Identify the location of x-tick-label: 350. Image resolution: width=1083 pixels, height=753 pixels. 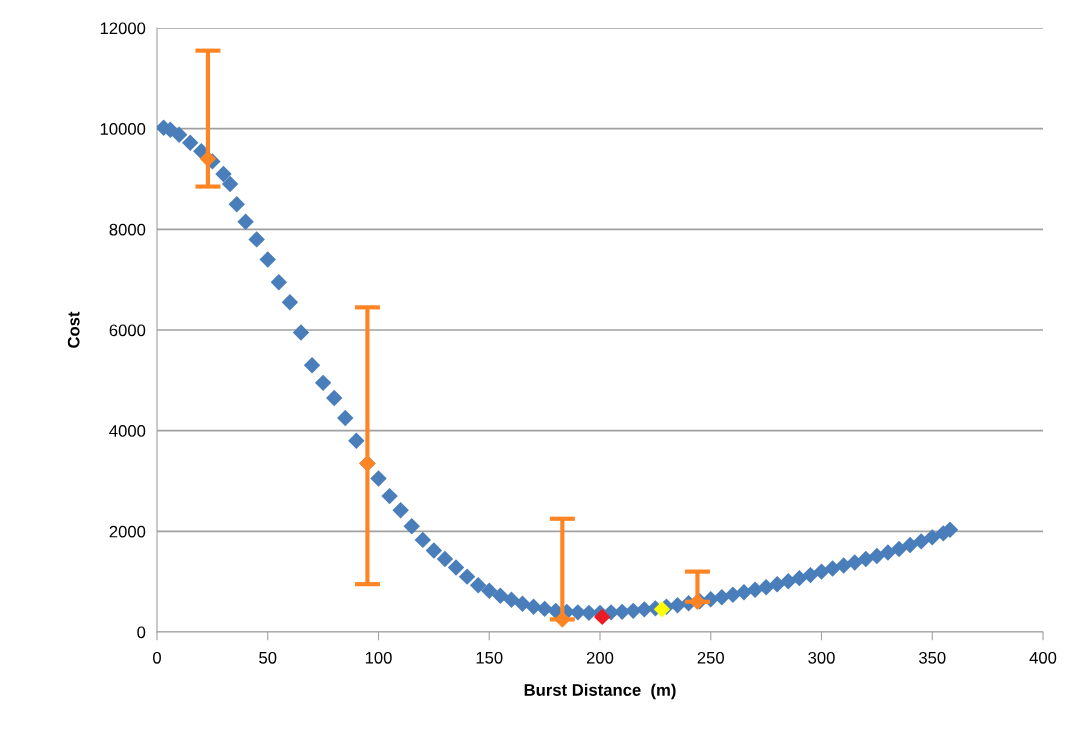
(932, 657).